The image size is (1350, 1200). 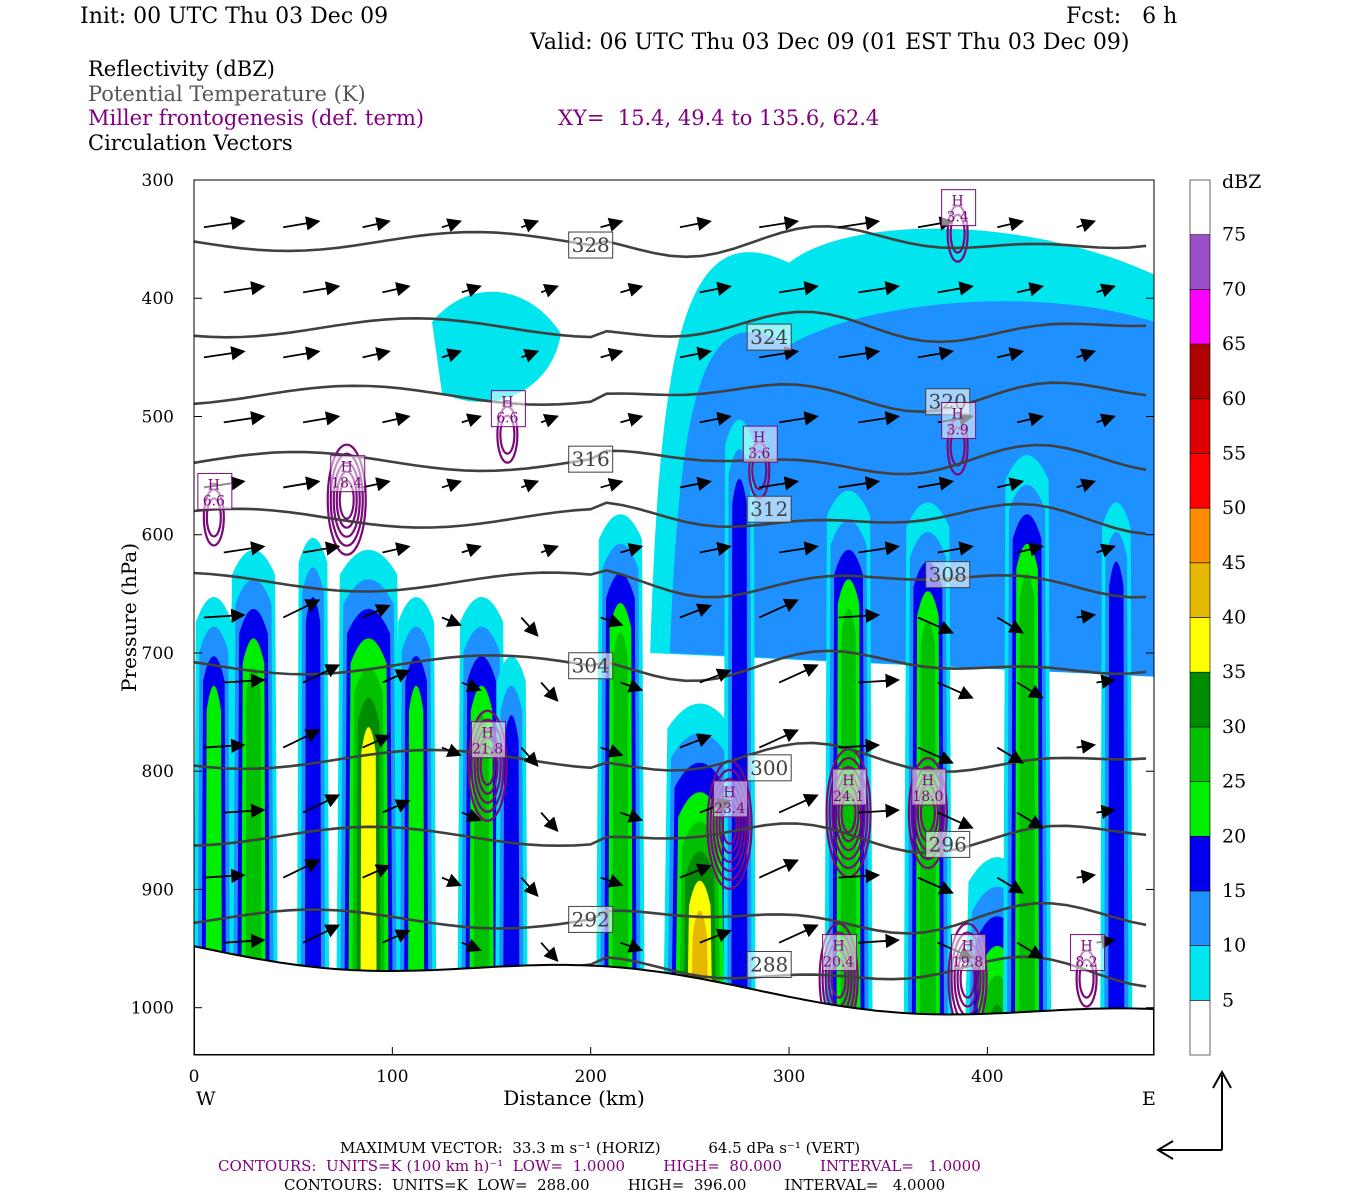 What do you see at coordinates (927, 797) in the screenshot?
I see `fronto-max-value: 18.0` at bounding box center [927, 797].